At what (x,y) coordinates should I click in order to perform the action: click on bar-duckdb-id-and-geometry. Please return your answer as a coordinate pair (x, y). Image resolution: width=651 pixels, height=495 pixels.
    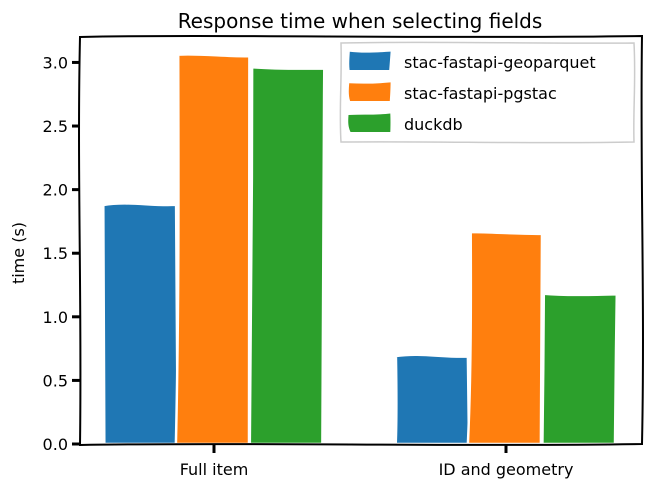
    Looking at the image, I should click on (580, 369).